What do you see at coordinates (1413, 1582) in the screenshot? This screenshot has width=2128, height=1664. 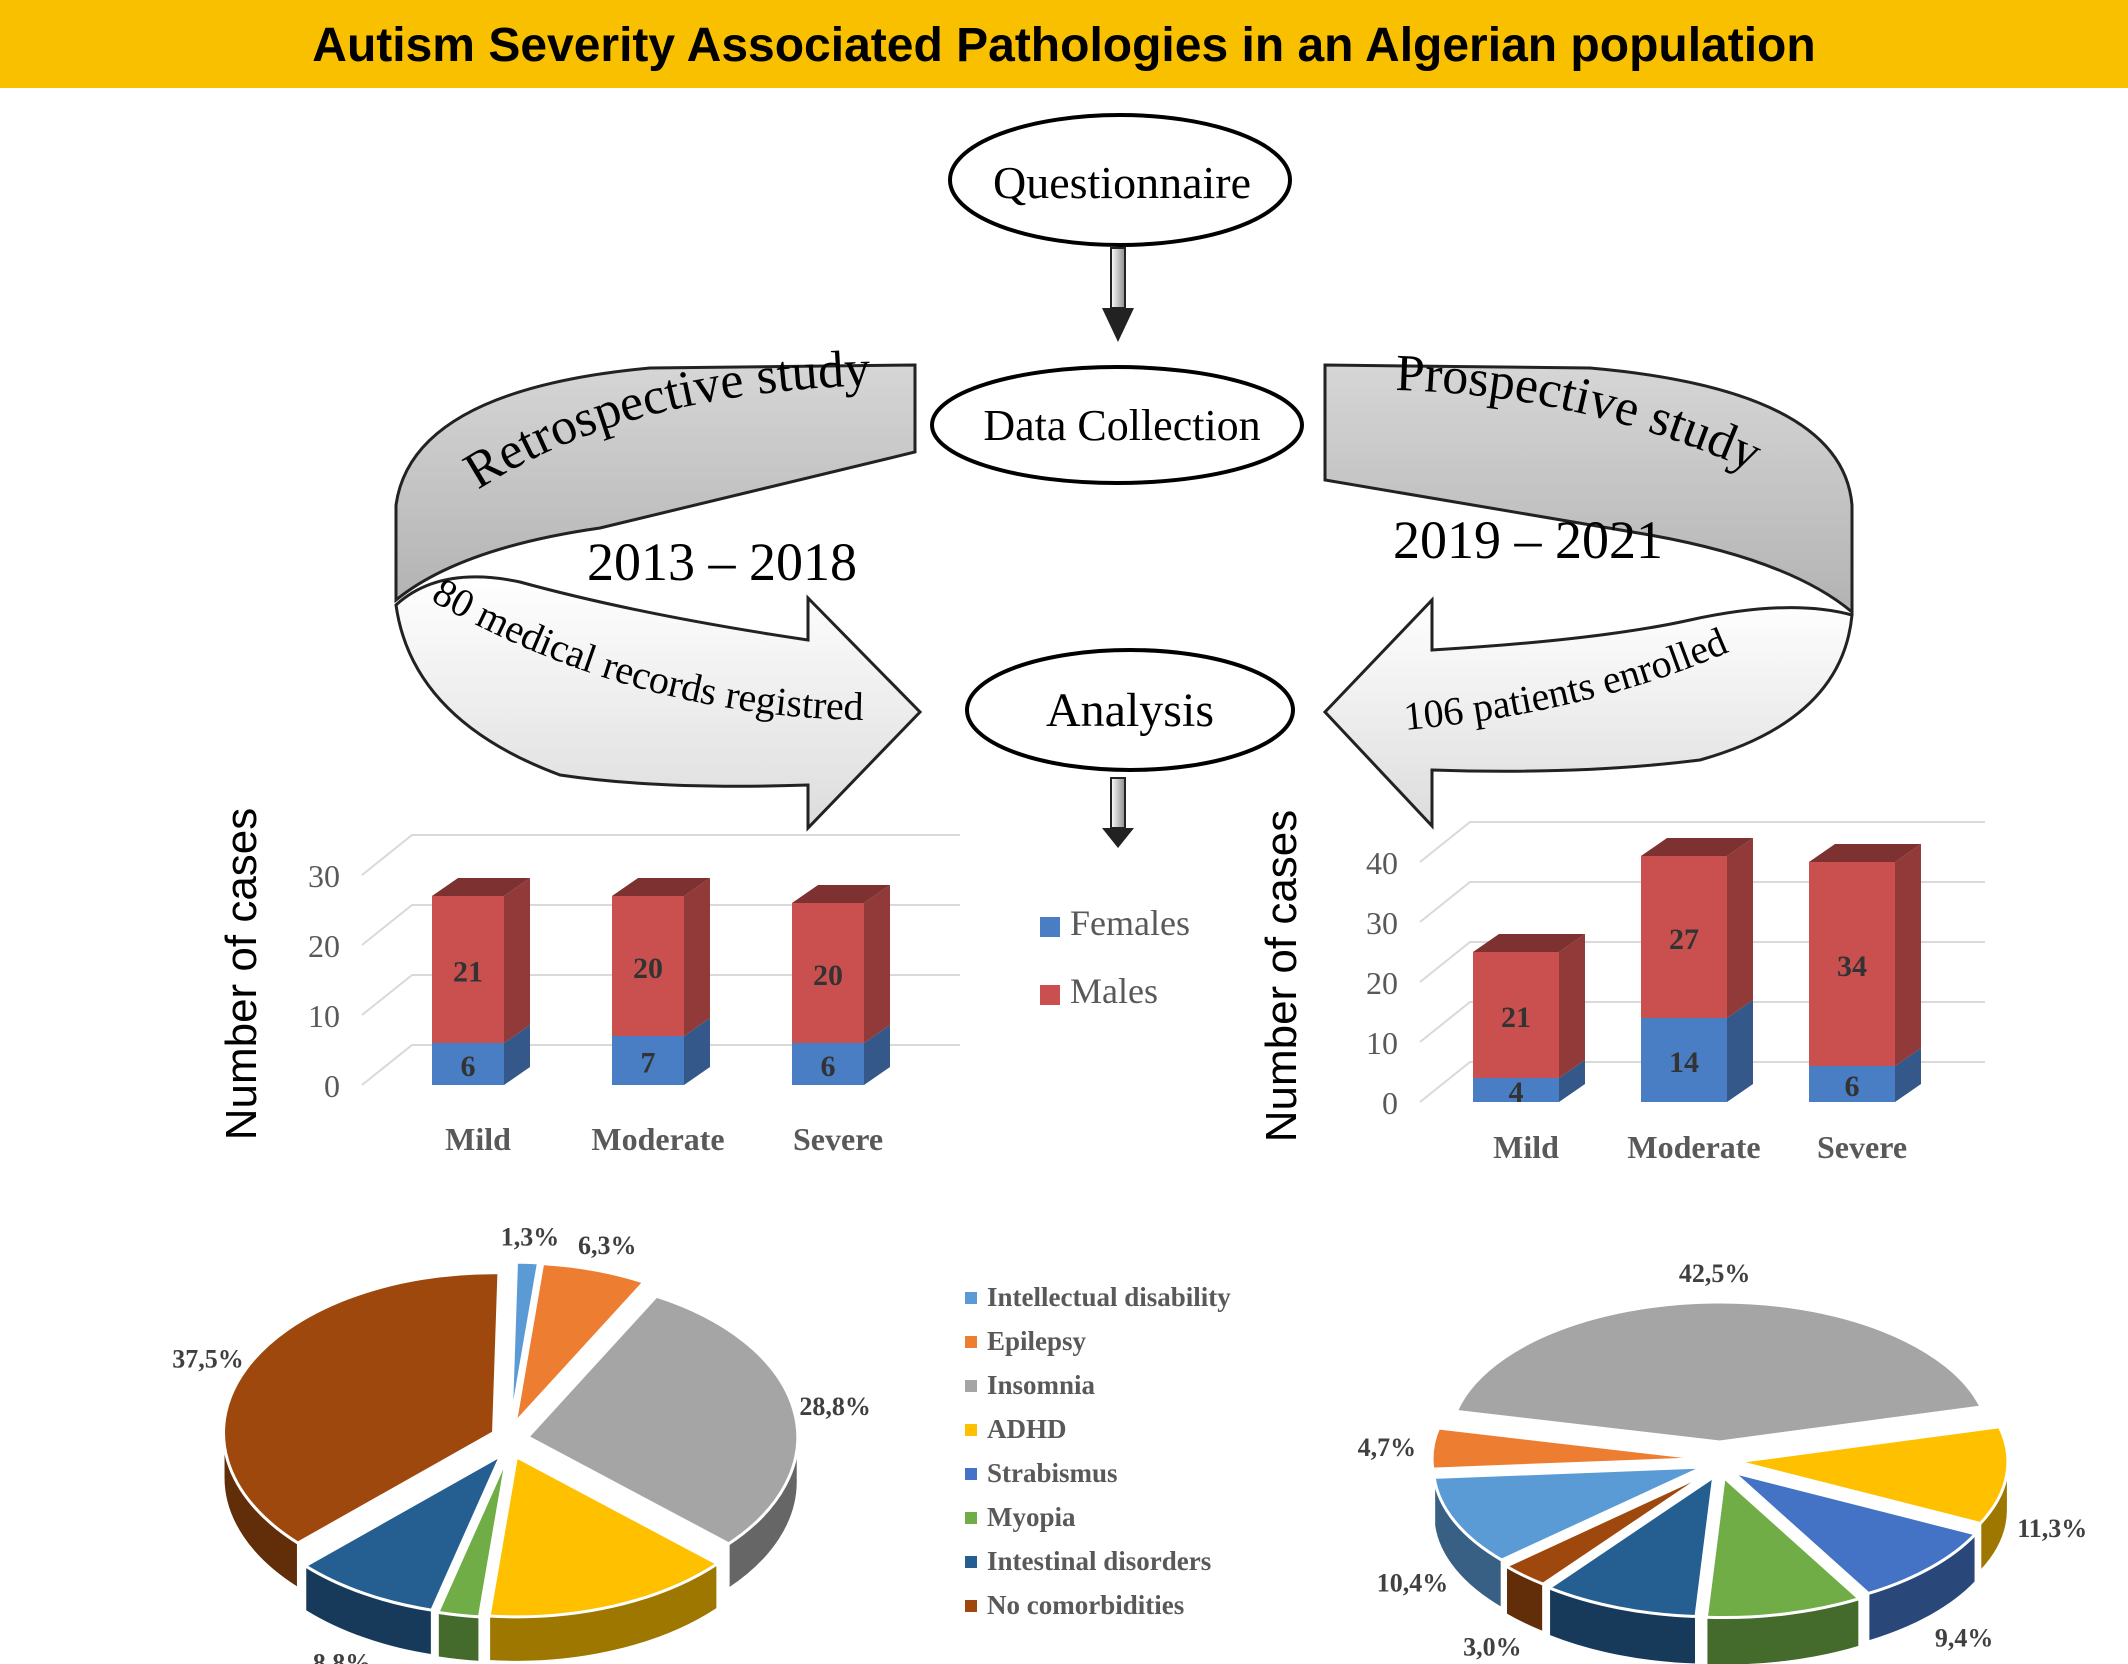 I see `pie-label: 10,4%` at bounding box center [1413, 1582].